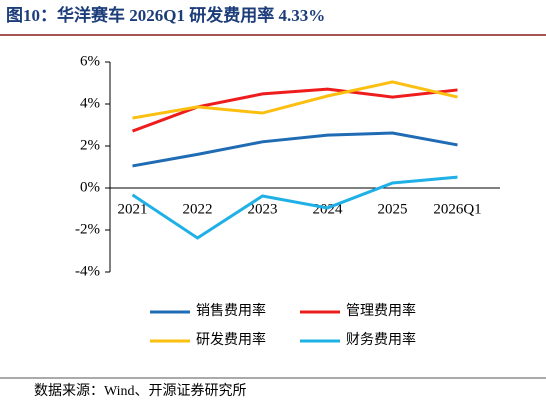 The image size is (546, 410). What do you see at coordinates (87, 229) in the screenshot?
I see `y-tick-label: -2%` at bounding box center [87, 229].